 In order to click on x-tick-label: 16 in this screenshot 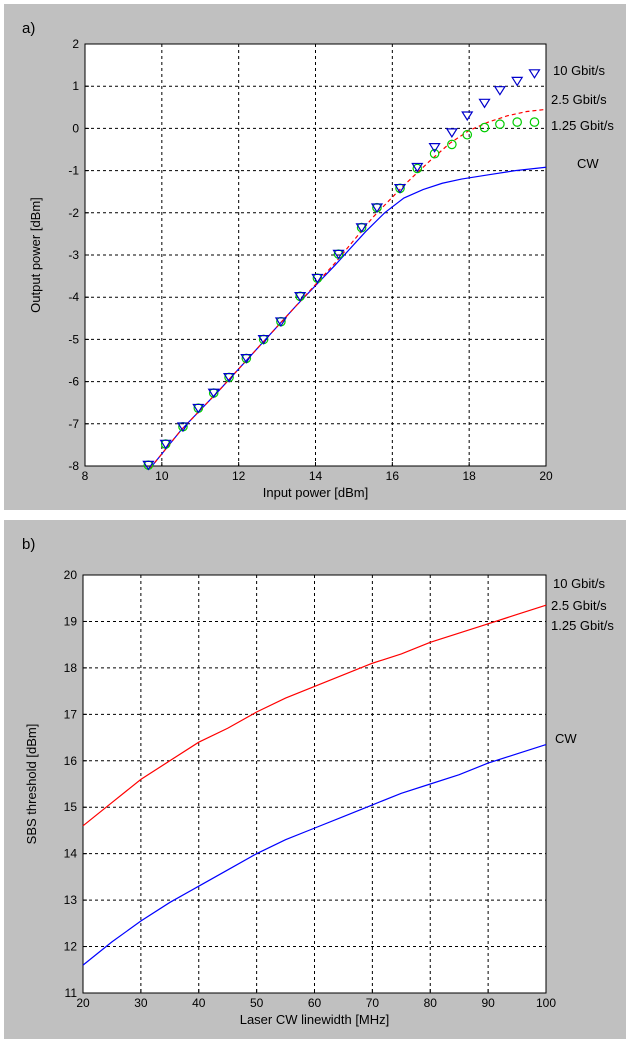, I will do `click(393, 476)`.